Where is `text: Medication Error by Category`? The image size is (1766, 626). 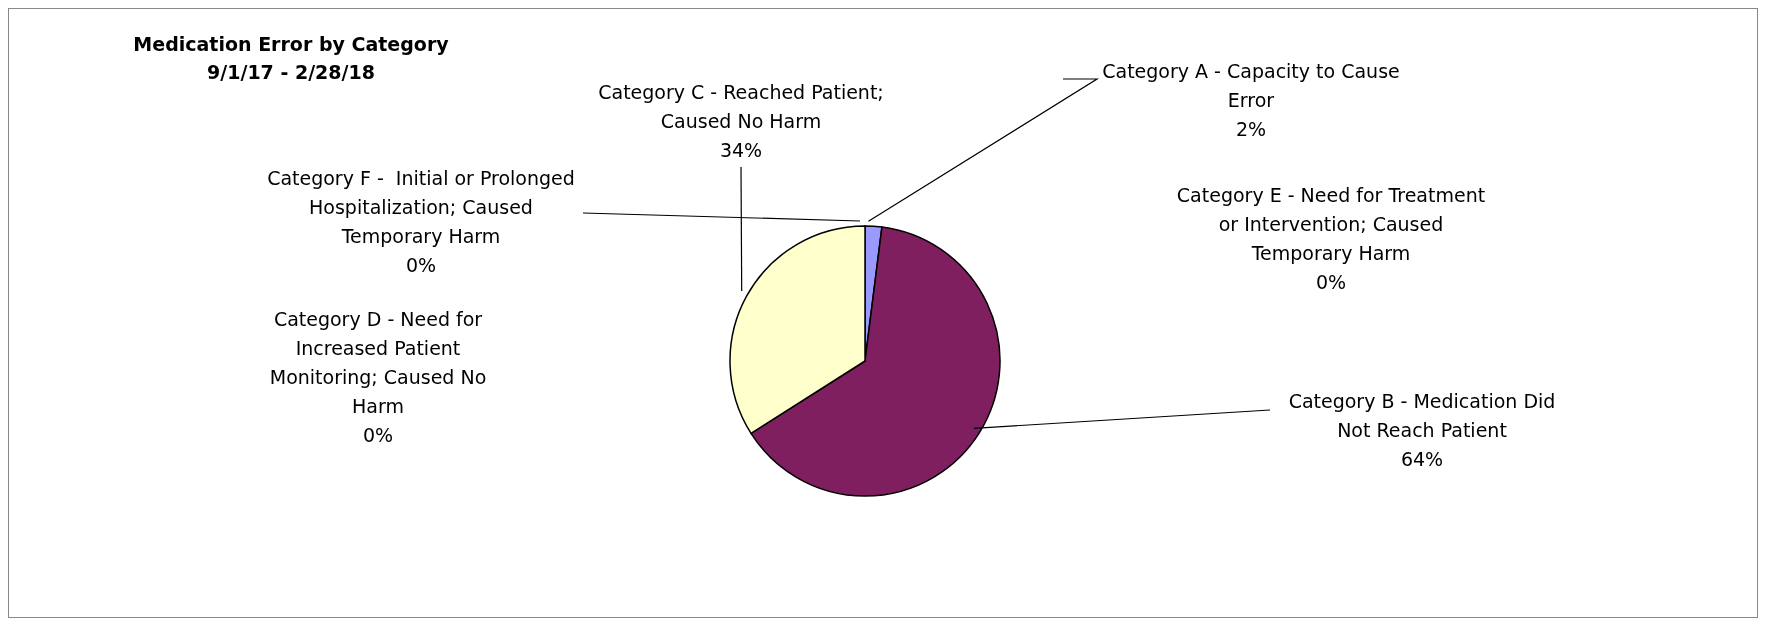
text: Medication Error by Category is located at coordinates (291, 44).